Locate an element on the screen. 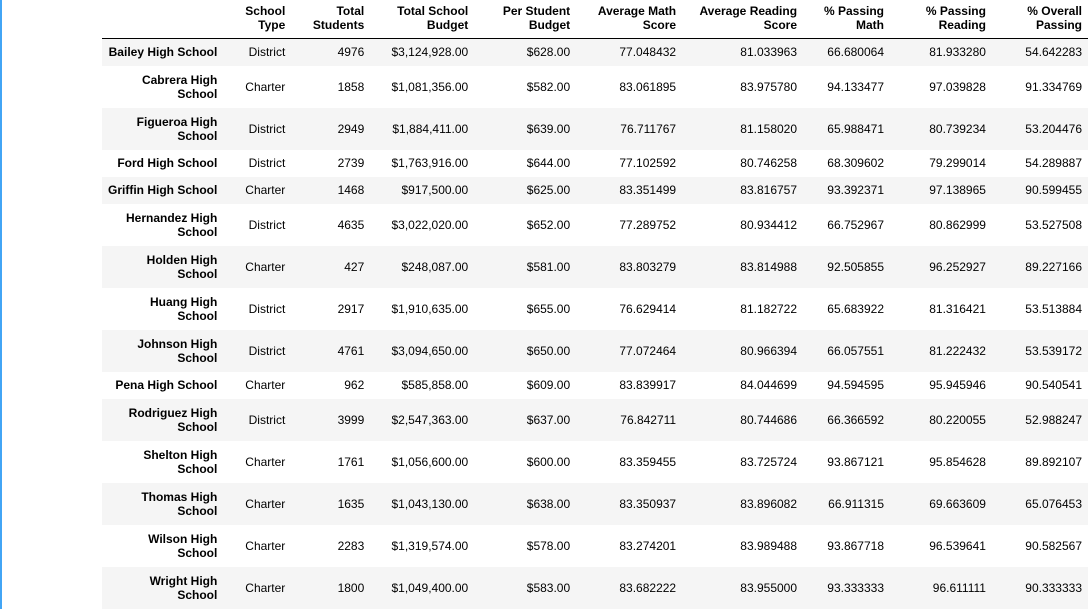 The width and height of the screenshot is (1088, 609). table-cell: 1800 is located at coordinates (351, 588).